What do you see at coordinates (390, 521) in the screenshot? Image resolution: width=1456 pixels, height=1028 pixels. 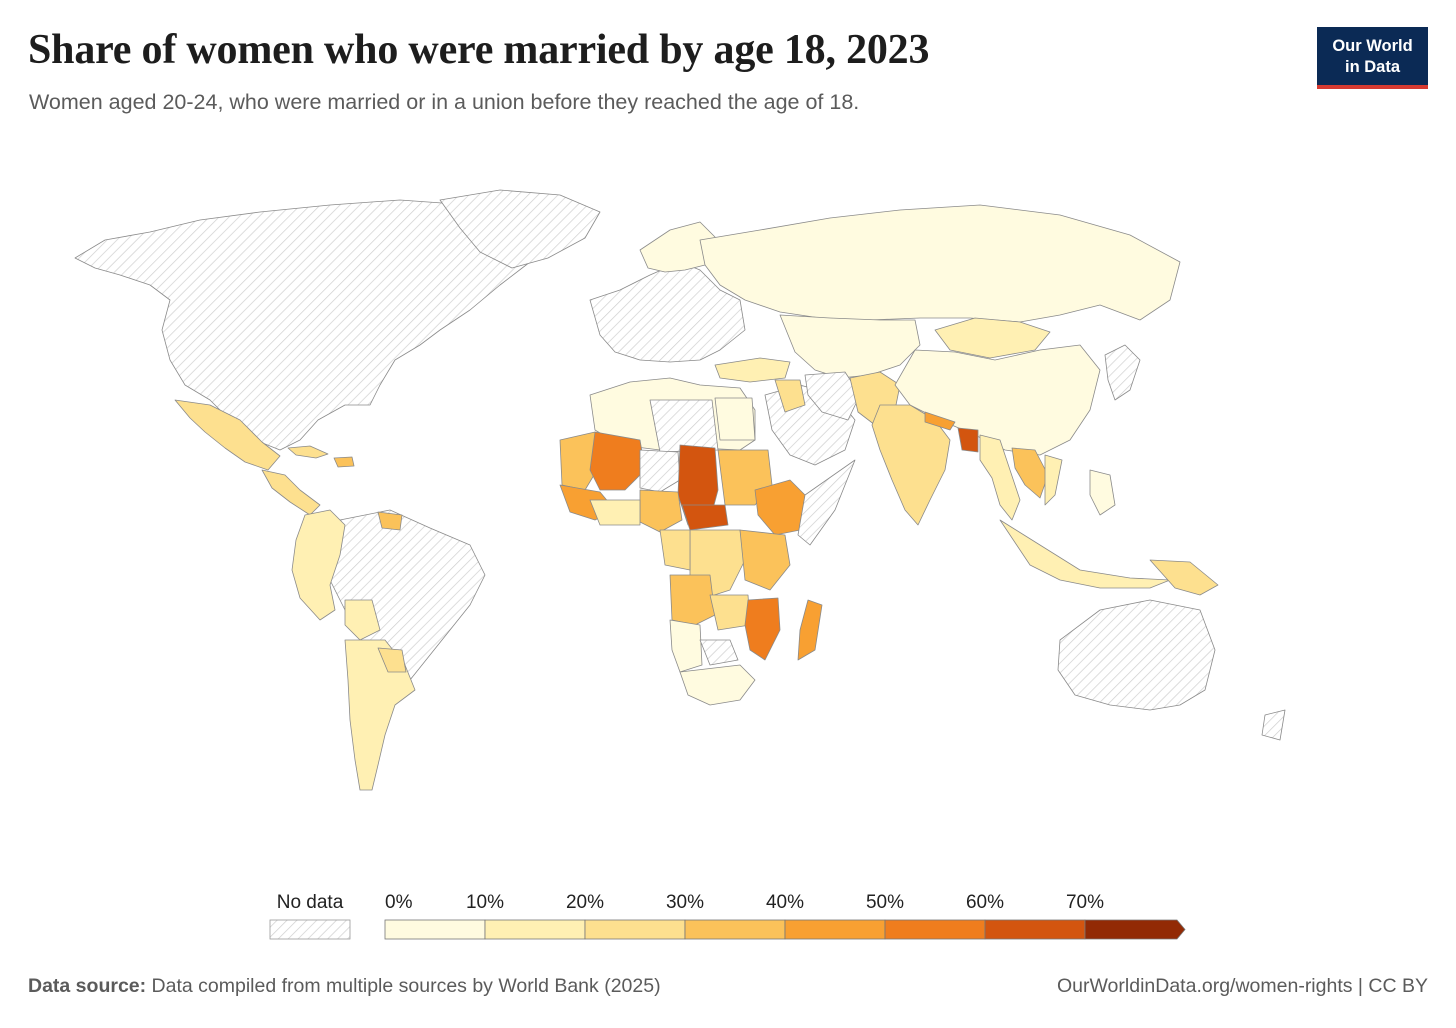 I see `region-guiana` at bounding box center [390, 521].